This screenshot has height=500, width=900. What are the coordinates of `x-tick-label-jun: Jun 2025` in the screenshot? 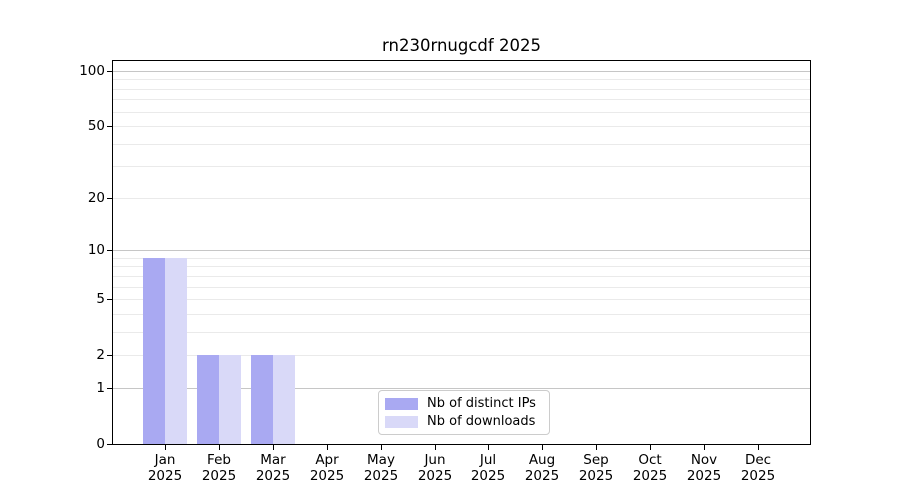 It's located at (435, 468).